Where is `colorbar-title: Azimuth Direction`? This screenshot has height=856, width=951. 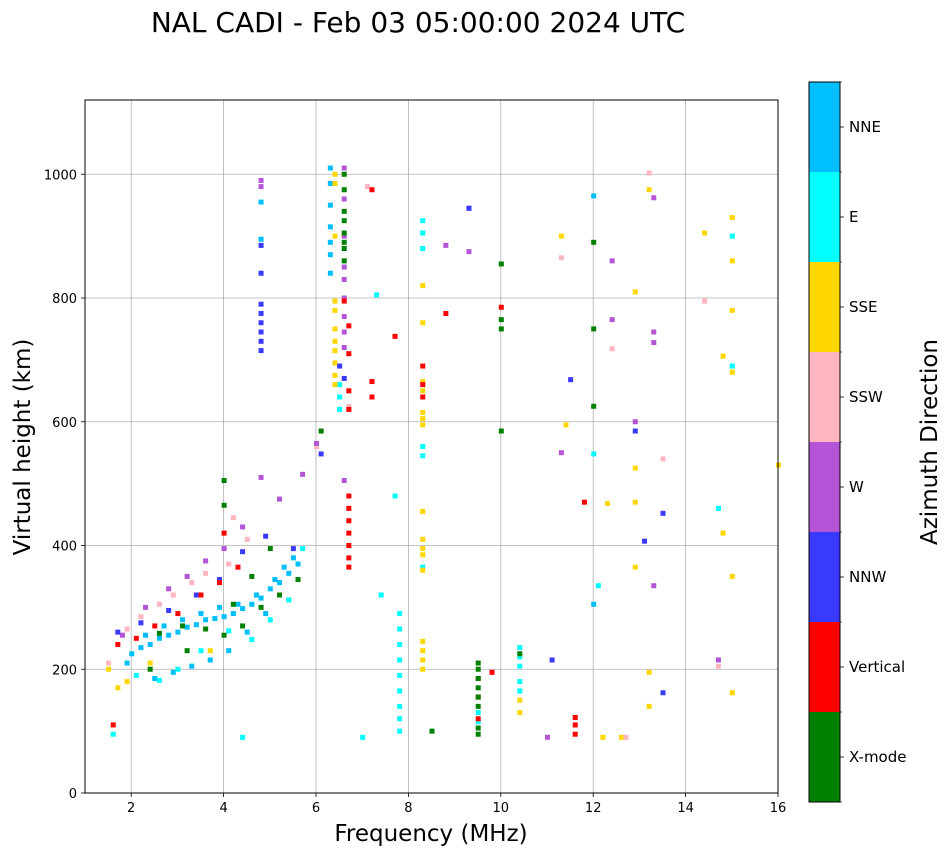
colorbar-title: Azimuth Direction is located at coordinates (930, 442).